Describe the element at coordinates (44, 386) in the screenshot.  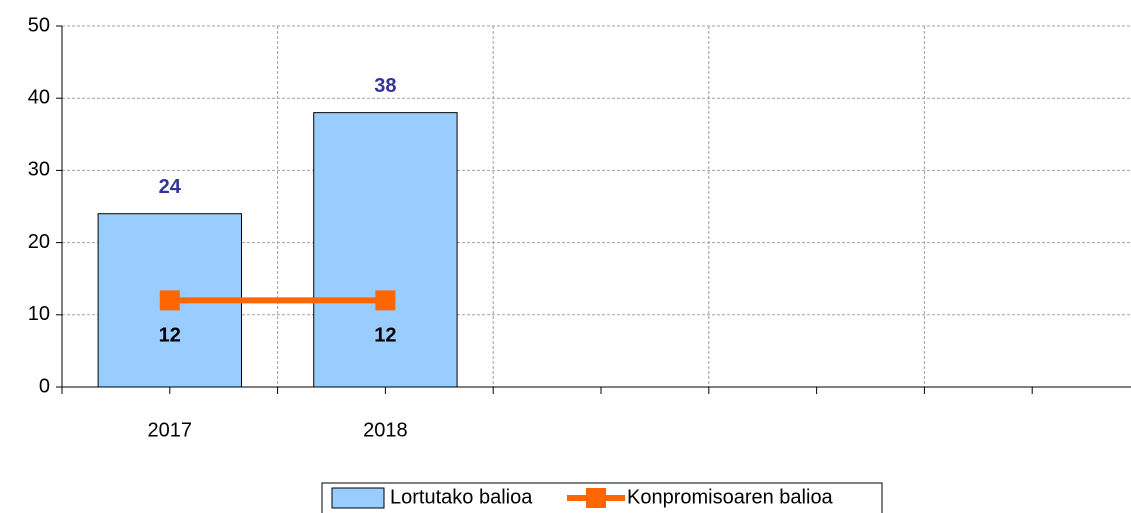
I see `y-tick-label: 0` at that location.